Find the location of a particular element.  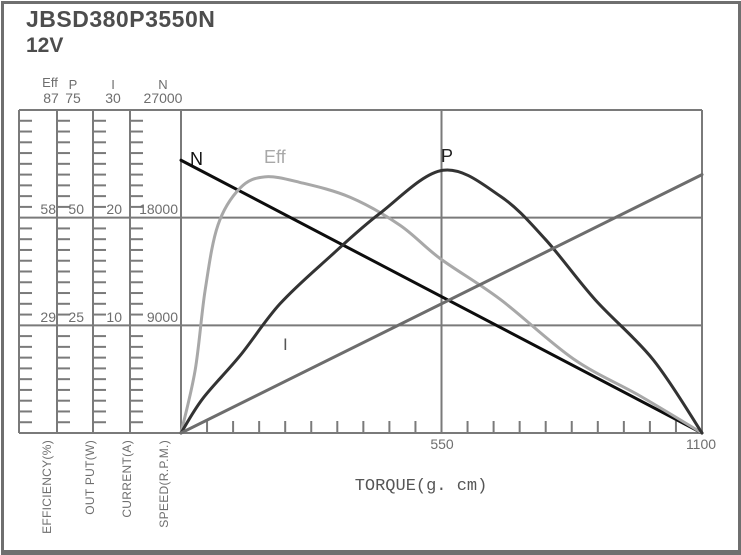

axis-mid-p: 50 is located at coordinates (76, 209).